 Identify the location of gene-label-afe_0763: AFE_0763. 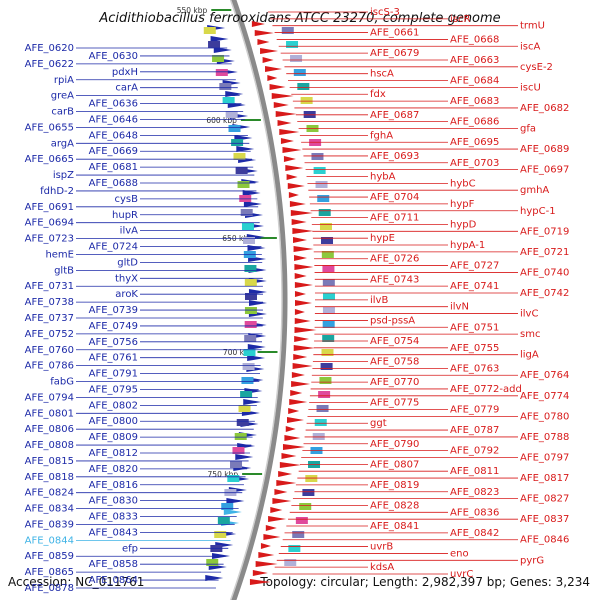
(474, 368).